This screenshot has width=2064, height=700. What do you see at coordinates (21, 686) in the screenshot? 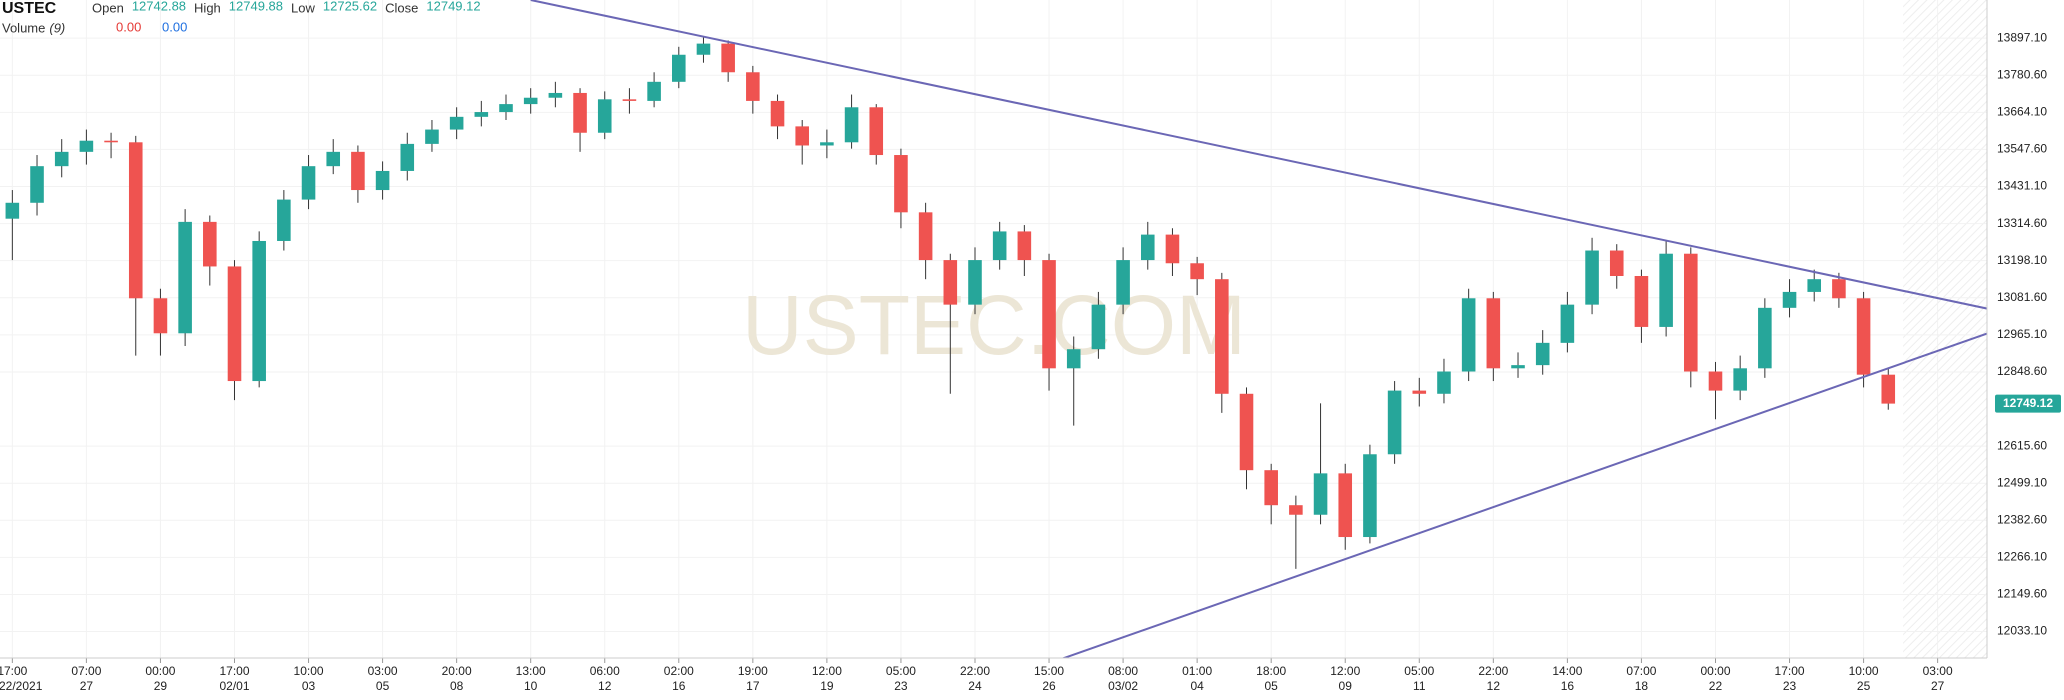
I see `x-tick-date: 01/22/2021` at bounding box center [21, 686].